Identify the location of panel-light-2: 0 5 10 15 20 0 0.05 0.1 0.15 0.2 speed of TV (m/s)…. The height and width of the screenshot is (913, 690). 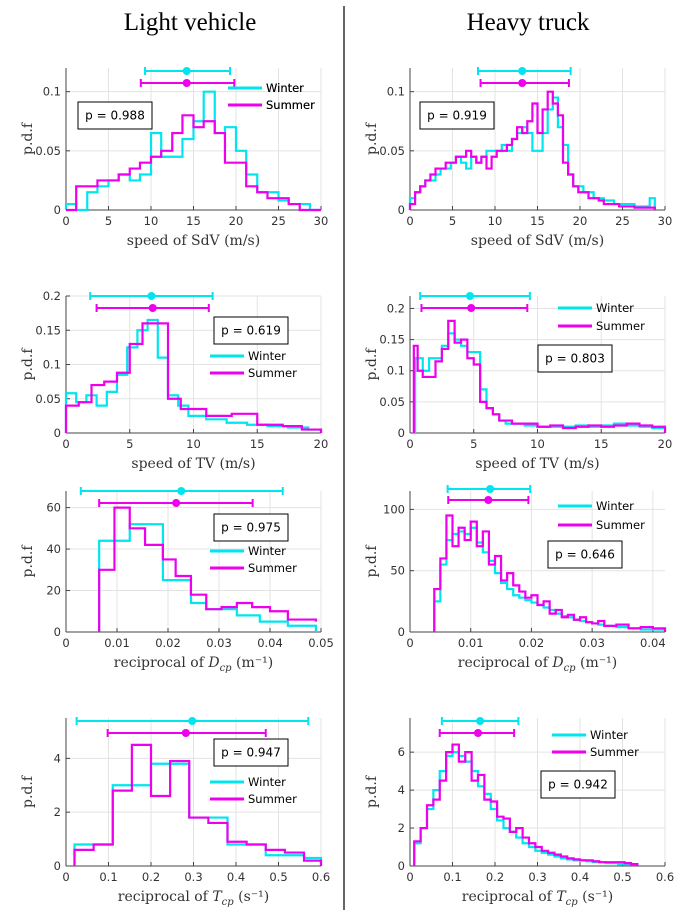
(174, 380).